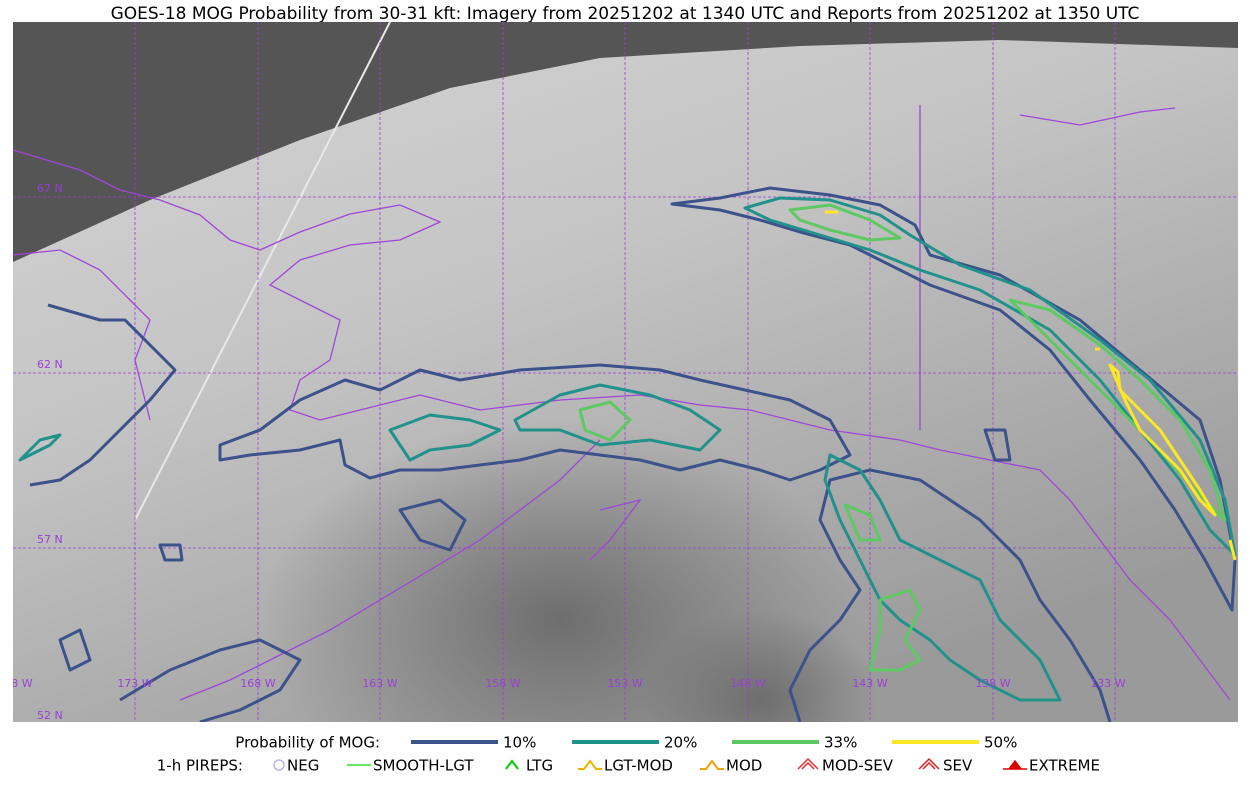 This screenshot has height=786, width=1250. Describe the element at coordinates (624, 683) in the screenshot. I see `longitude-label: 153 W` at that location.